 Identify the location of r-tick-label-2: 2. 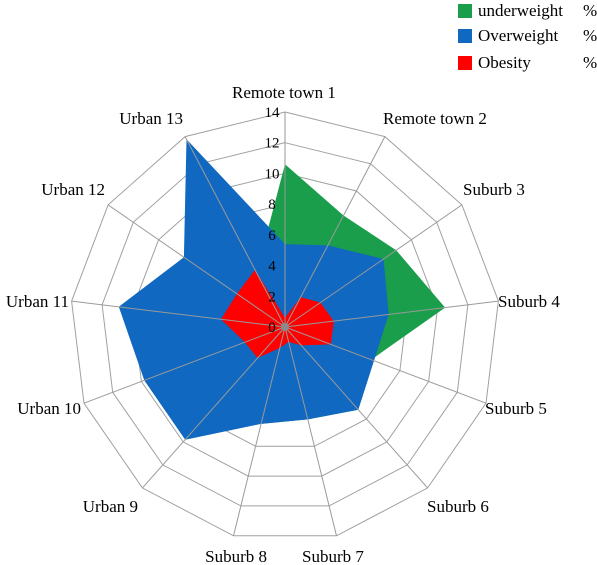
(272, 297).